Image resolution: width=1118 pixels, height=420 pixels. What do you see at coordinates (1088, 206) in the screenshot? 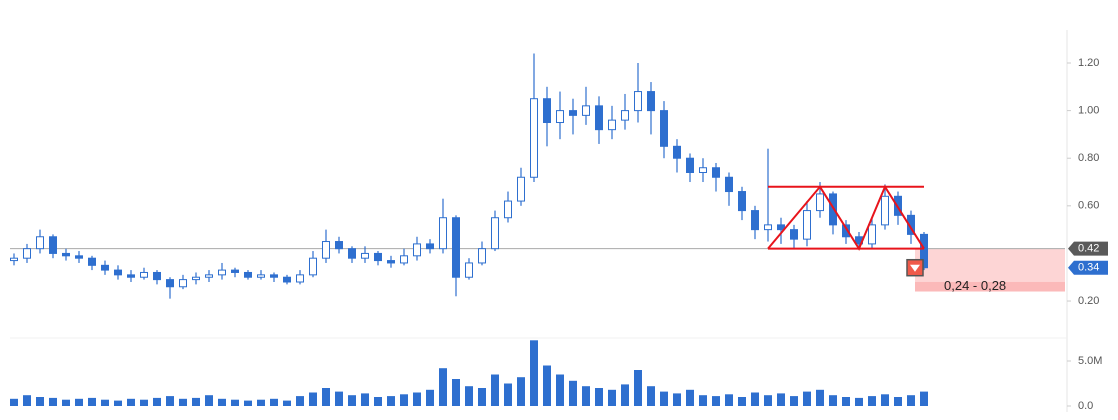
I see `y-tick-label: 0.60` at bounding box center [1088, 206].